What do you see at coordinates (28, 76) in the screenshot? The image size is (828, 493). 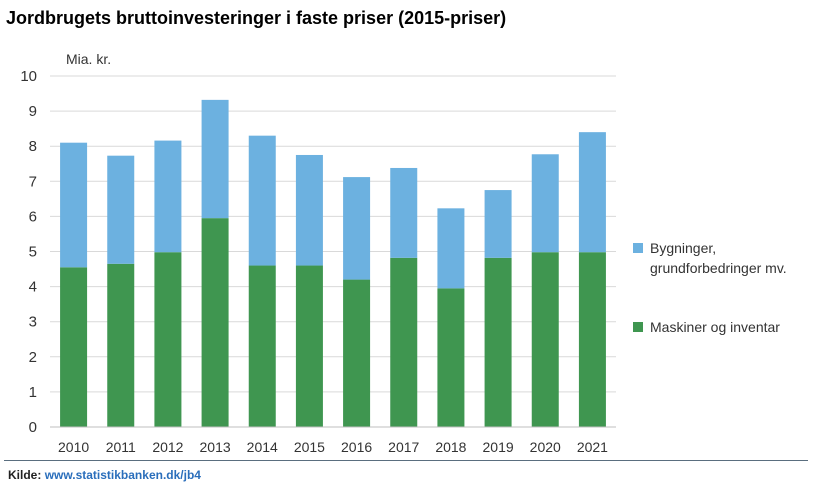 I see `y-tick-label: 10` at bounding box center [28, 76].